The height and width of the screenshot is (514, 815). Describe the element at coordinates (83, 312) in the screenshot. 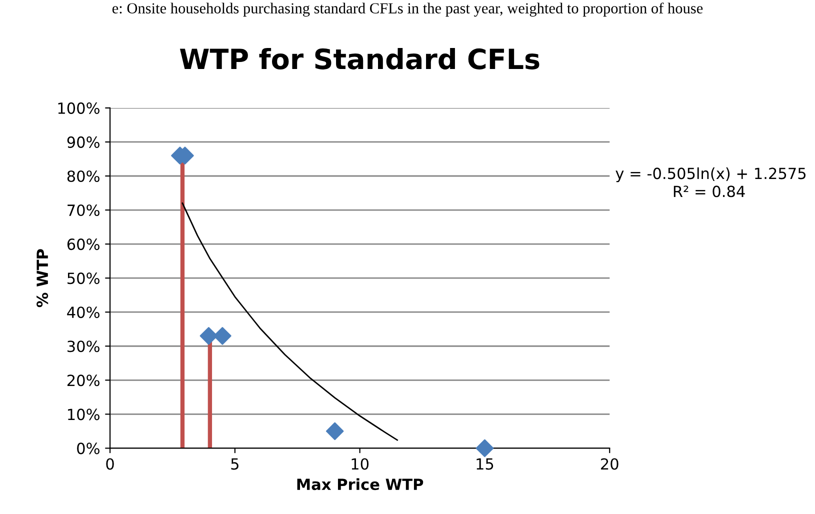

I see `y-tick-label: 40%` at that location.